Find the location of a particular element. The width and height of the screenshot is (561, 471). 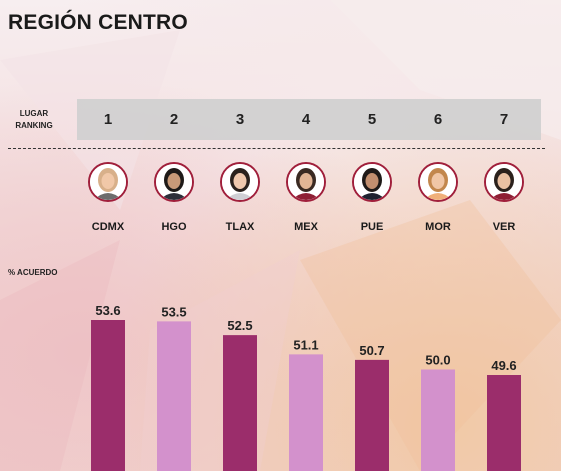

bar-ver is located at coordinates (504, 423).